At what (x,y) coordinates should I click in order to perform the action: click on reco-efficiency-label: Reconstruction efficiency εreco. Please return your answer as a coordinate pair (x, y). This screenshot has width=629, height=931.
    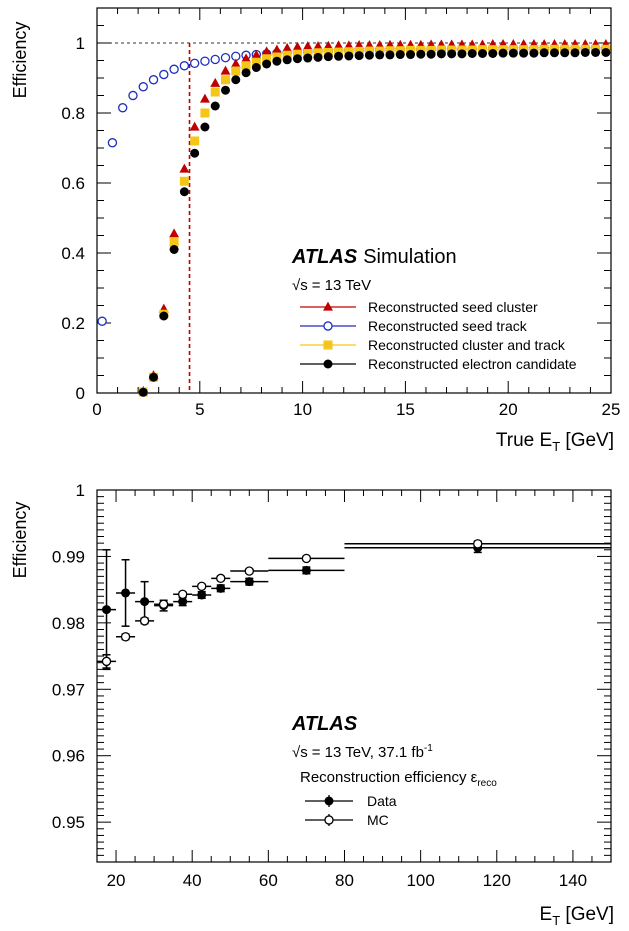
    Looking at the image, I should click on (398, 779).